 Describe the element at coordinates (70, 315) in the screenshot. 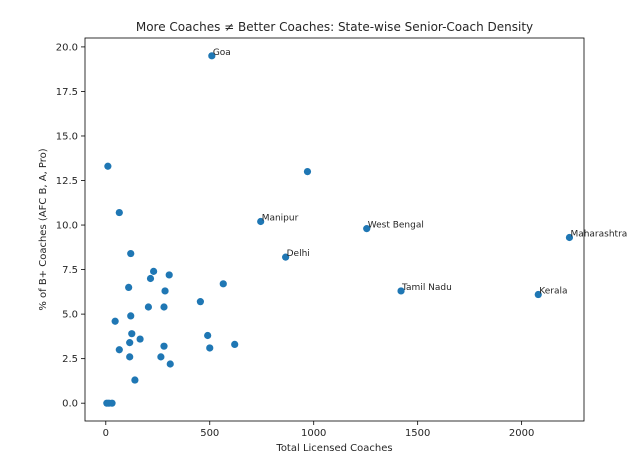

I see `y-tick-label: 5.0` at that location.